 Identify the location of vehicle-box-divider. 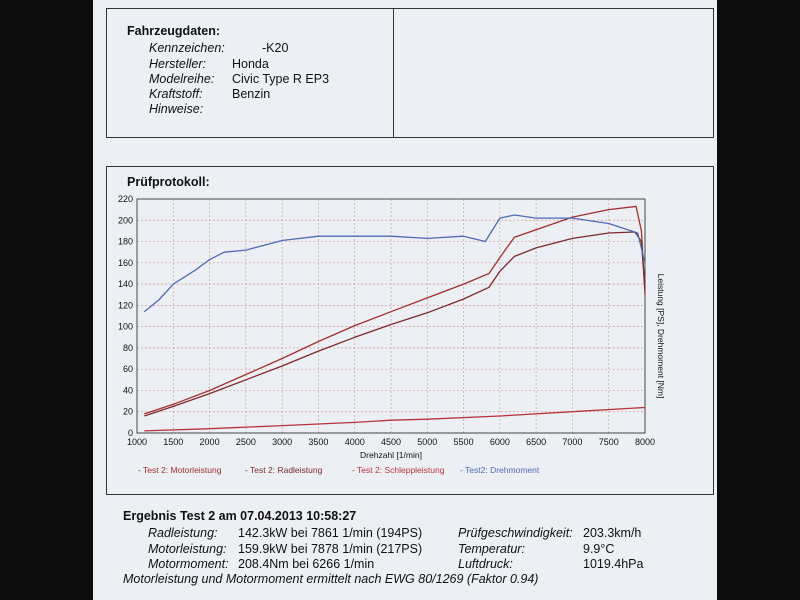
(393, 73).